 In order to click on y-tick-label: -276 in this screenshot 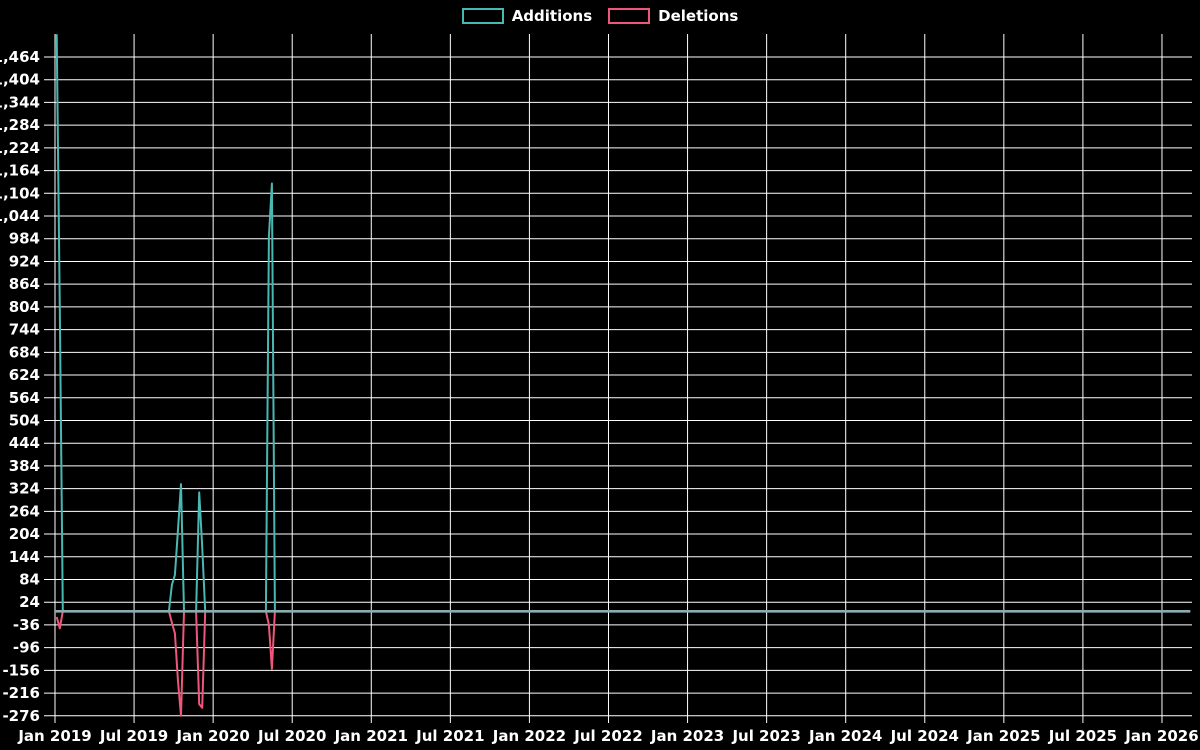, I will do `click(21, 716)`.